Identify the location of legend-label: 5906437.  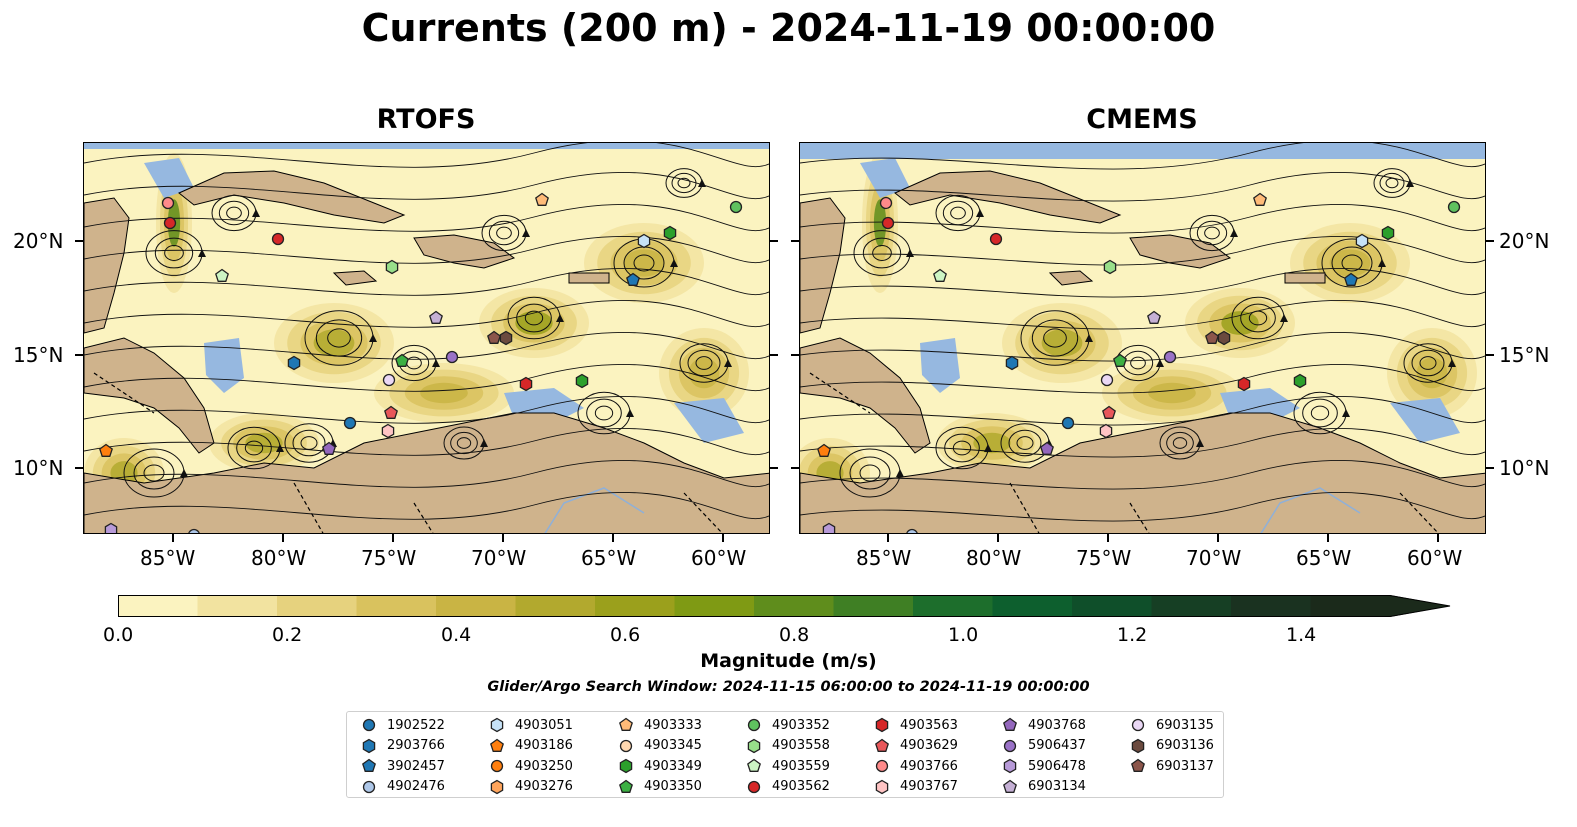
(1057, 745).